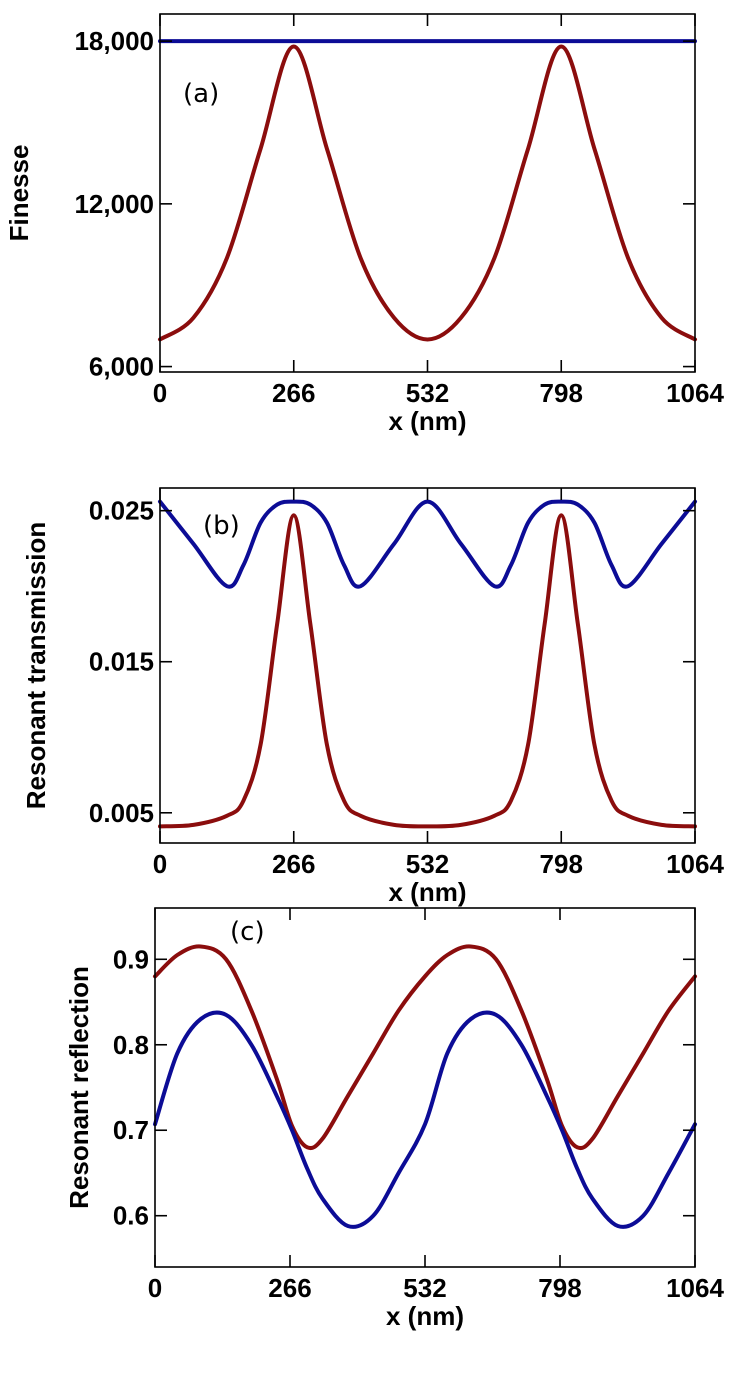 This screenshot has width=740, height=1397. What do you see at coordinates (114, 204) in the screenshot?
I see `y-tick-label: 12,000` at bounding box center [114, 204].